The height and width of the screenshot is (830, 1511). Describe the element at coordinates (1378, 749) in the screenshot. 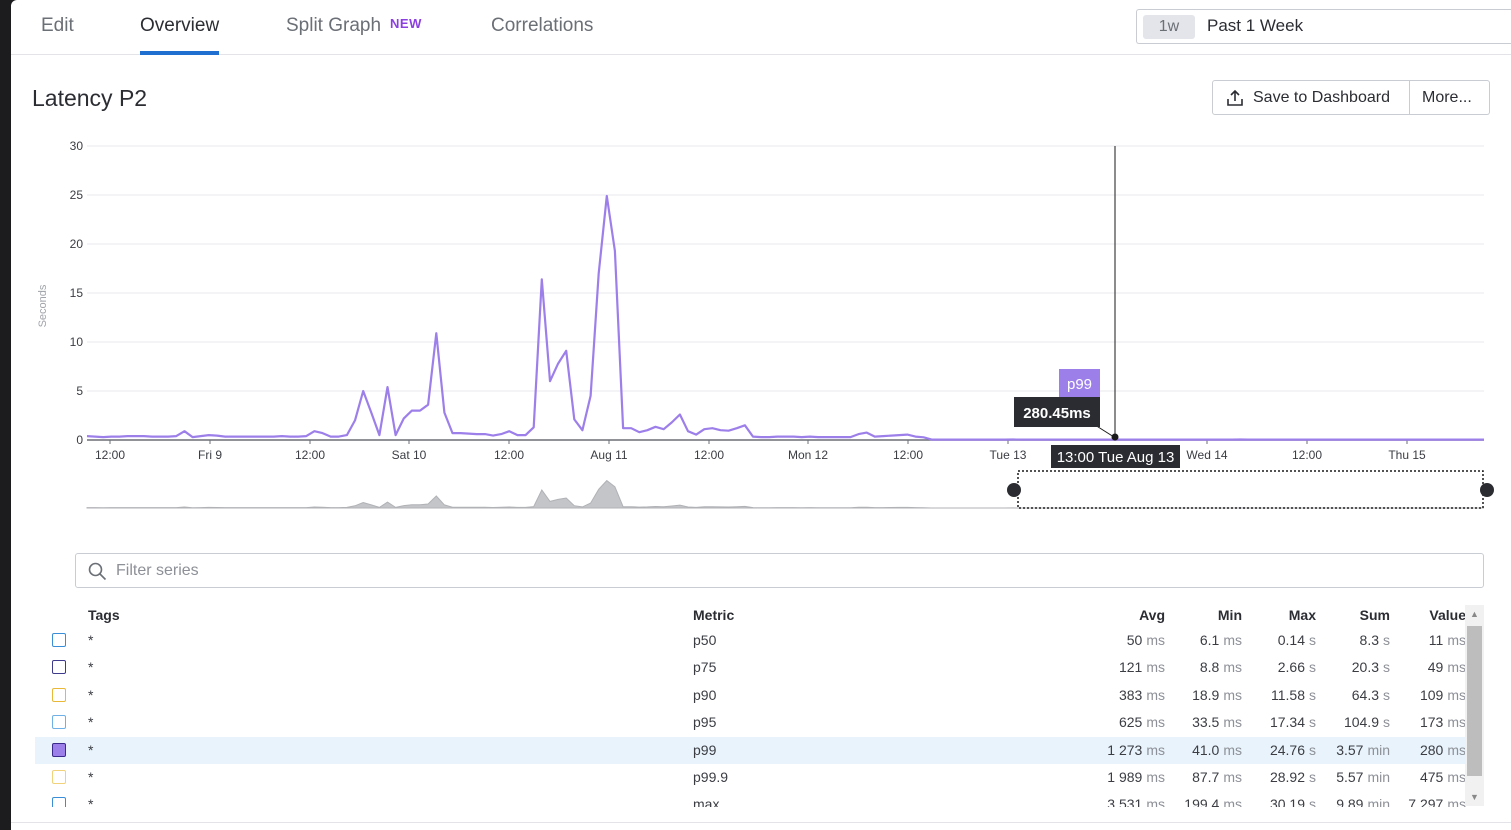

I see `row-sum-unit: min` at that location.